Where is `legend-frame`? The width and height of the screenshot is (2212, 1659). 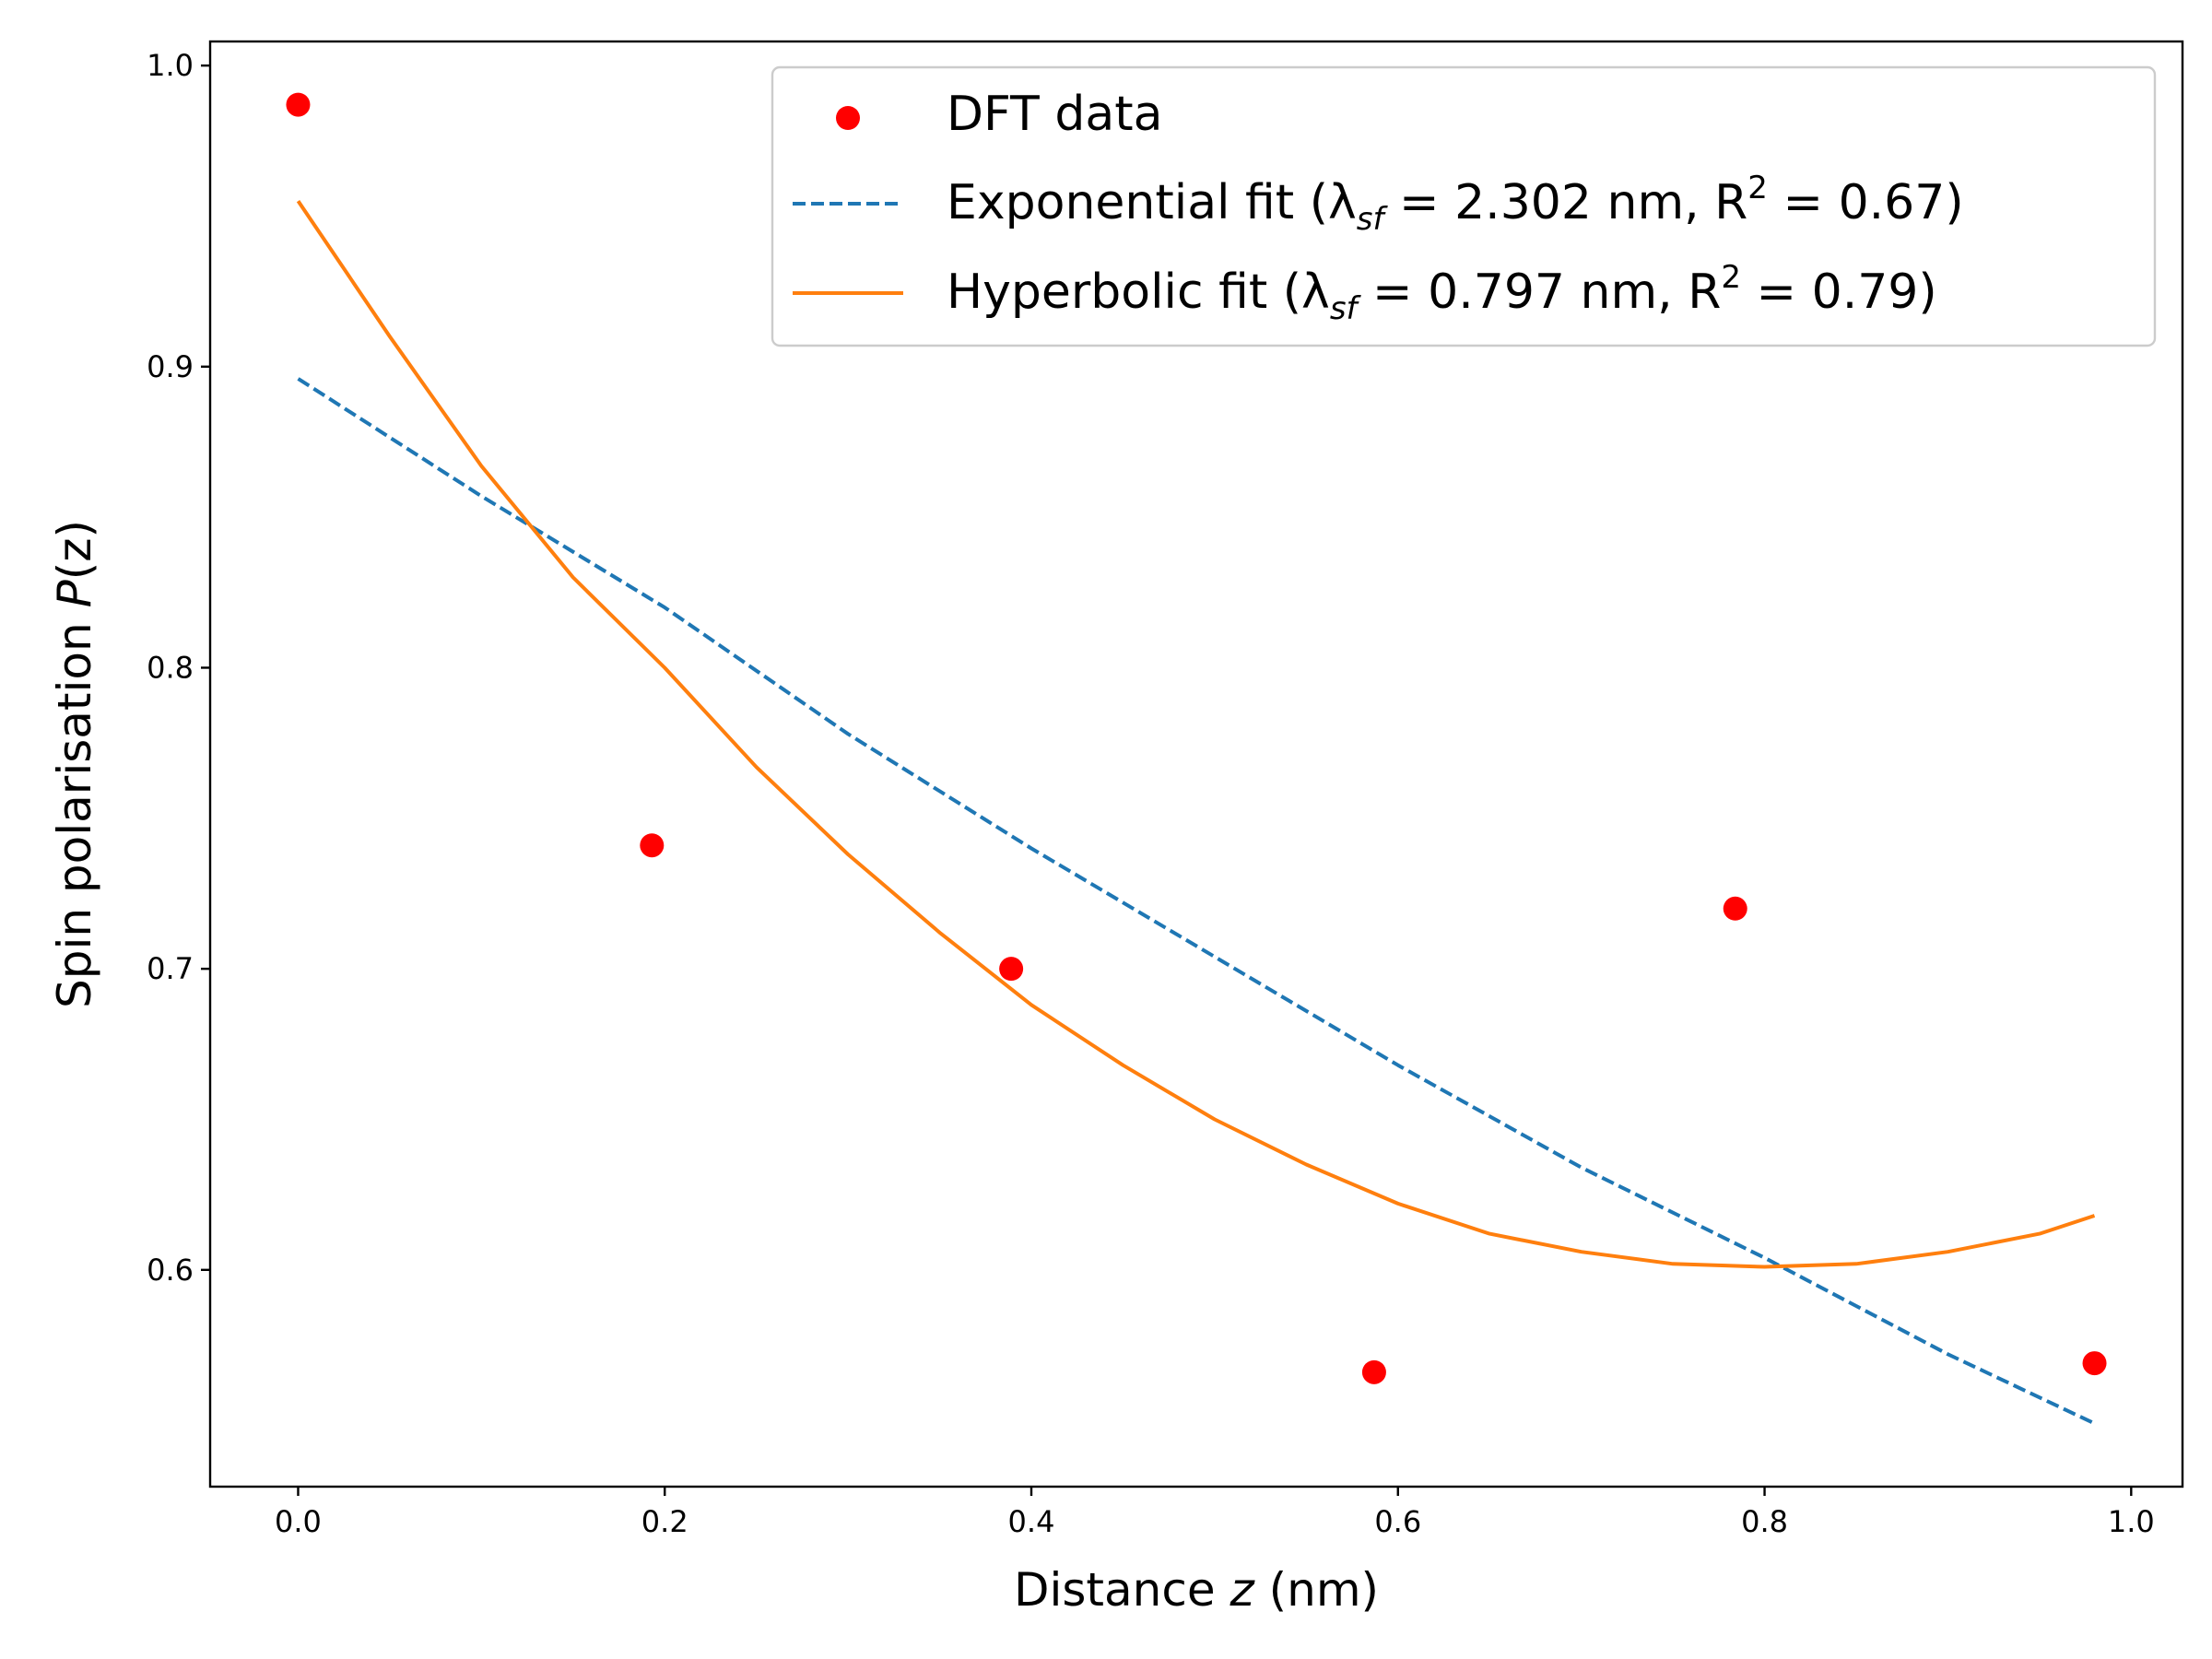 legend-frame is located at coordinates (1464, 206).